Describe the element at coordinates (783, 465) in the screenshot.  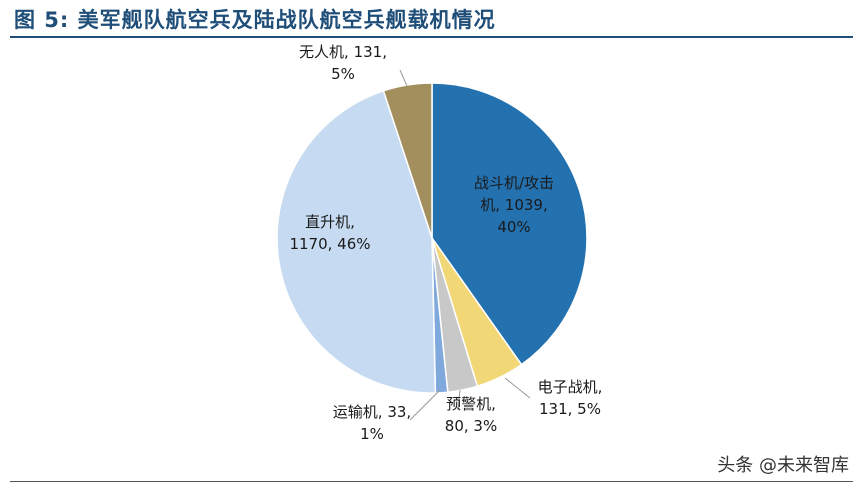
I see `watermark: 头条 @未来智库` at that location.